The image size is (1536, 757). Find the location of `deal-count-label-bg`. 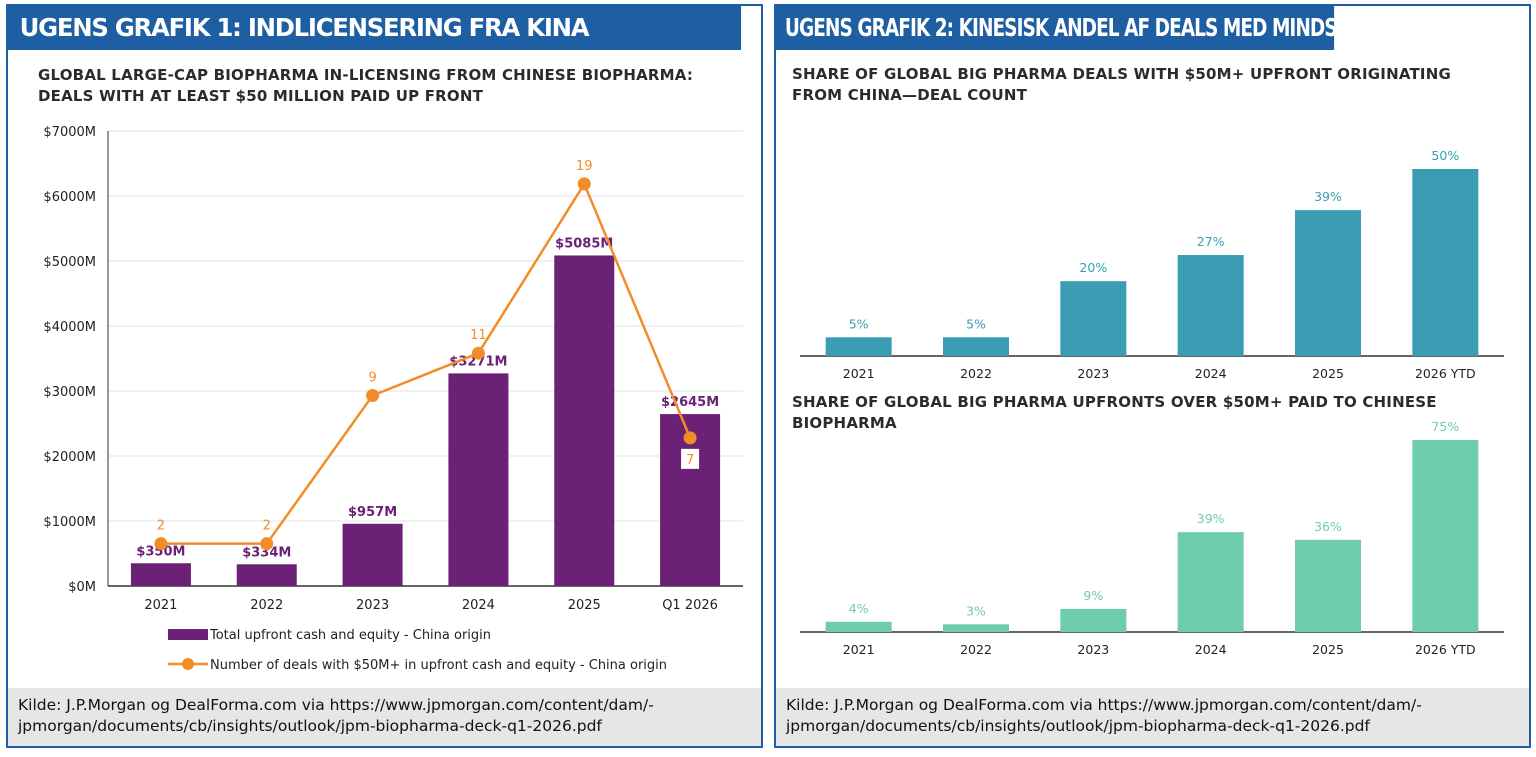

deal-count-label-bg is located at coordinates (690, 458).